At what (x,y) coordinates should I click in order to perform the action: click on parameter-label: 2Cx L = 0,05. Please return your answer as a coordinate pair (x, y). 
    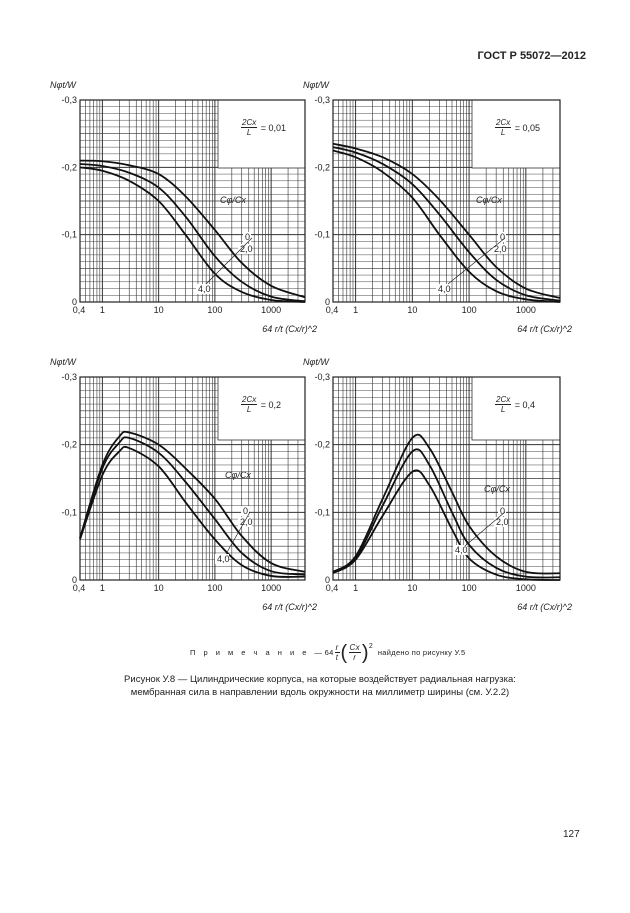
    Looking at the image, I should click on (517, 127).